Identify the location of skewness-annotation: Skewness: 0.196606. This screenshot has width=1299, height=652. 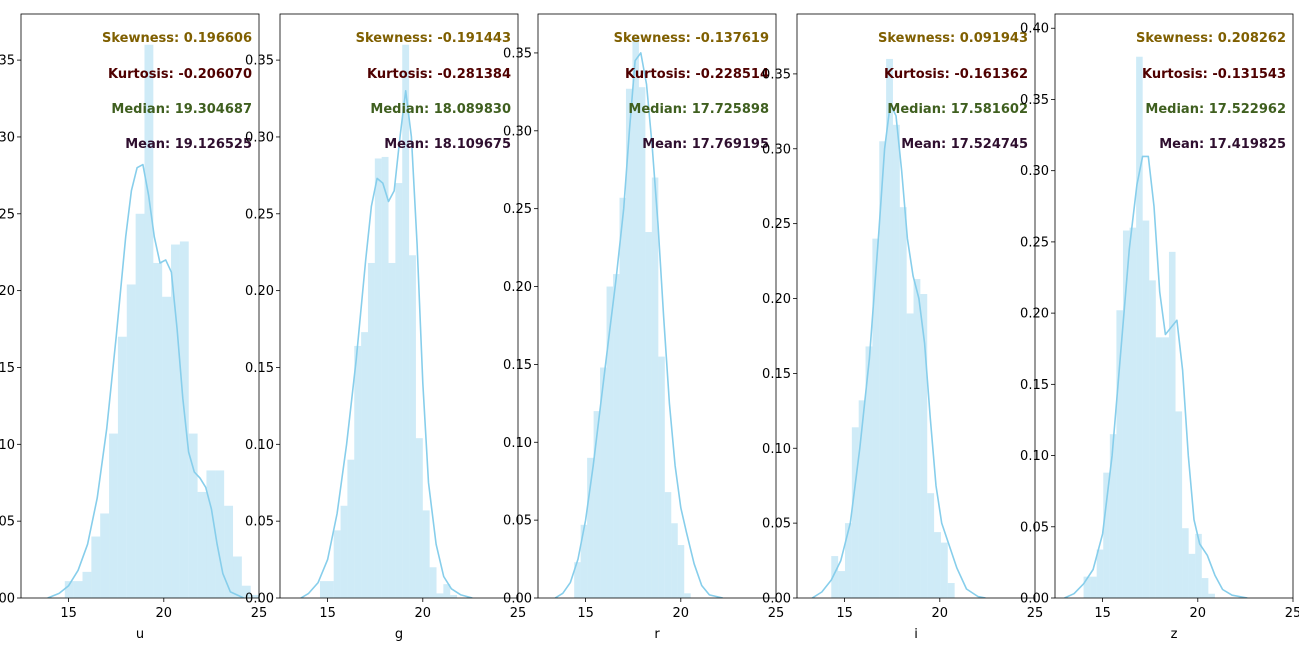
(177, 38).